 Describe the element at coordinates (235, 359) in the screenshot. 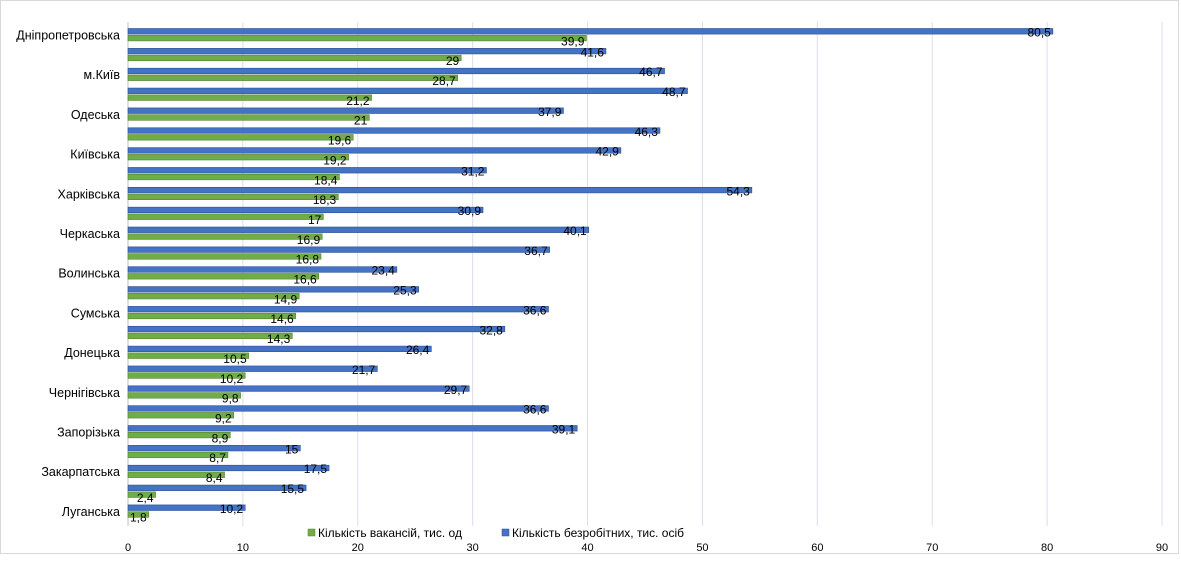

I see `data-label-vacancies: 10,5` at that location.